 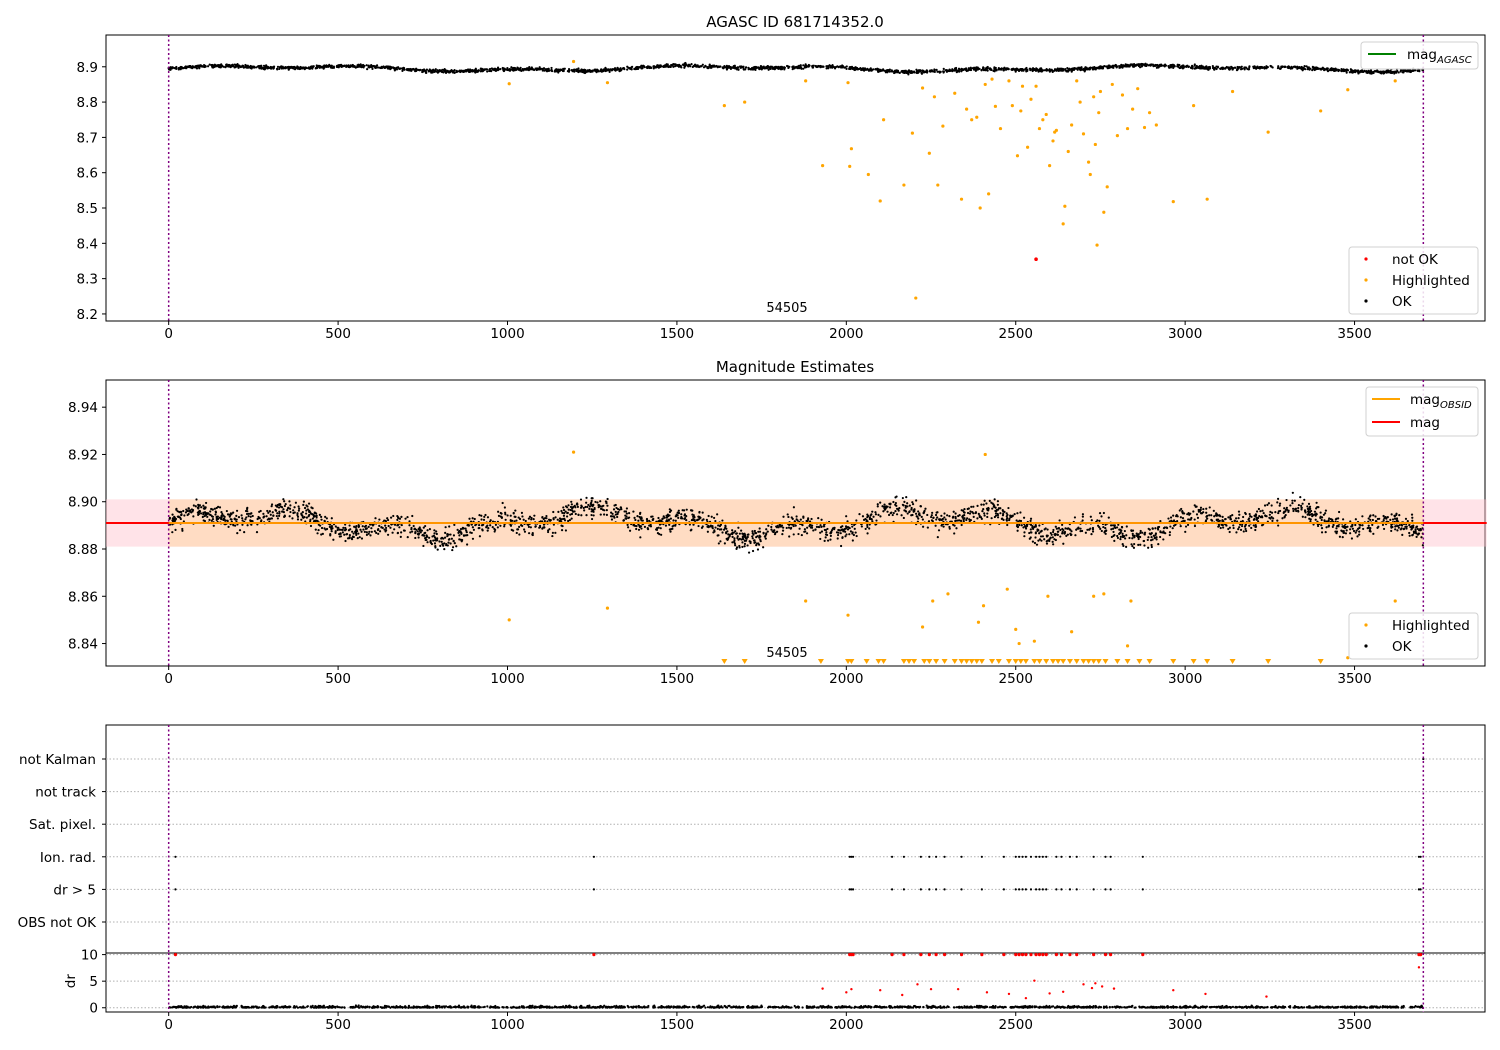 What do you see at coordinates (1127, 128) in the screenshot?
I see `highlighted-point` at bounding box center [1127, 128].